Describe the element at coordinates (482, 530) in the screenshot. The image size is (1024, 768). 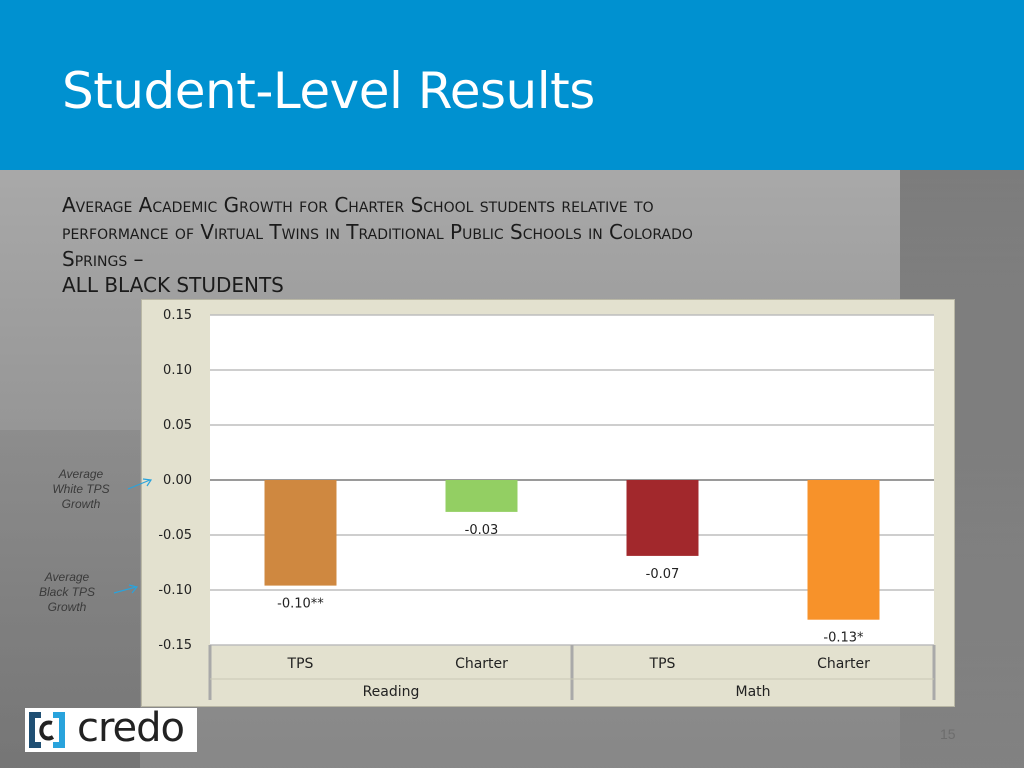
I see `bar-value-label: -0.03` at that location.